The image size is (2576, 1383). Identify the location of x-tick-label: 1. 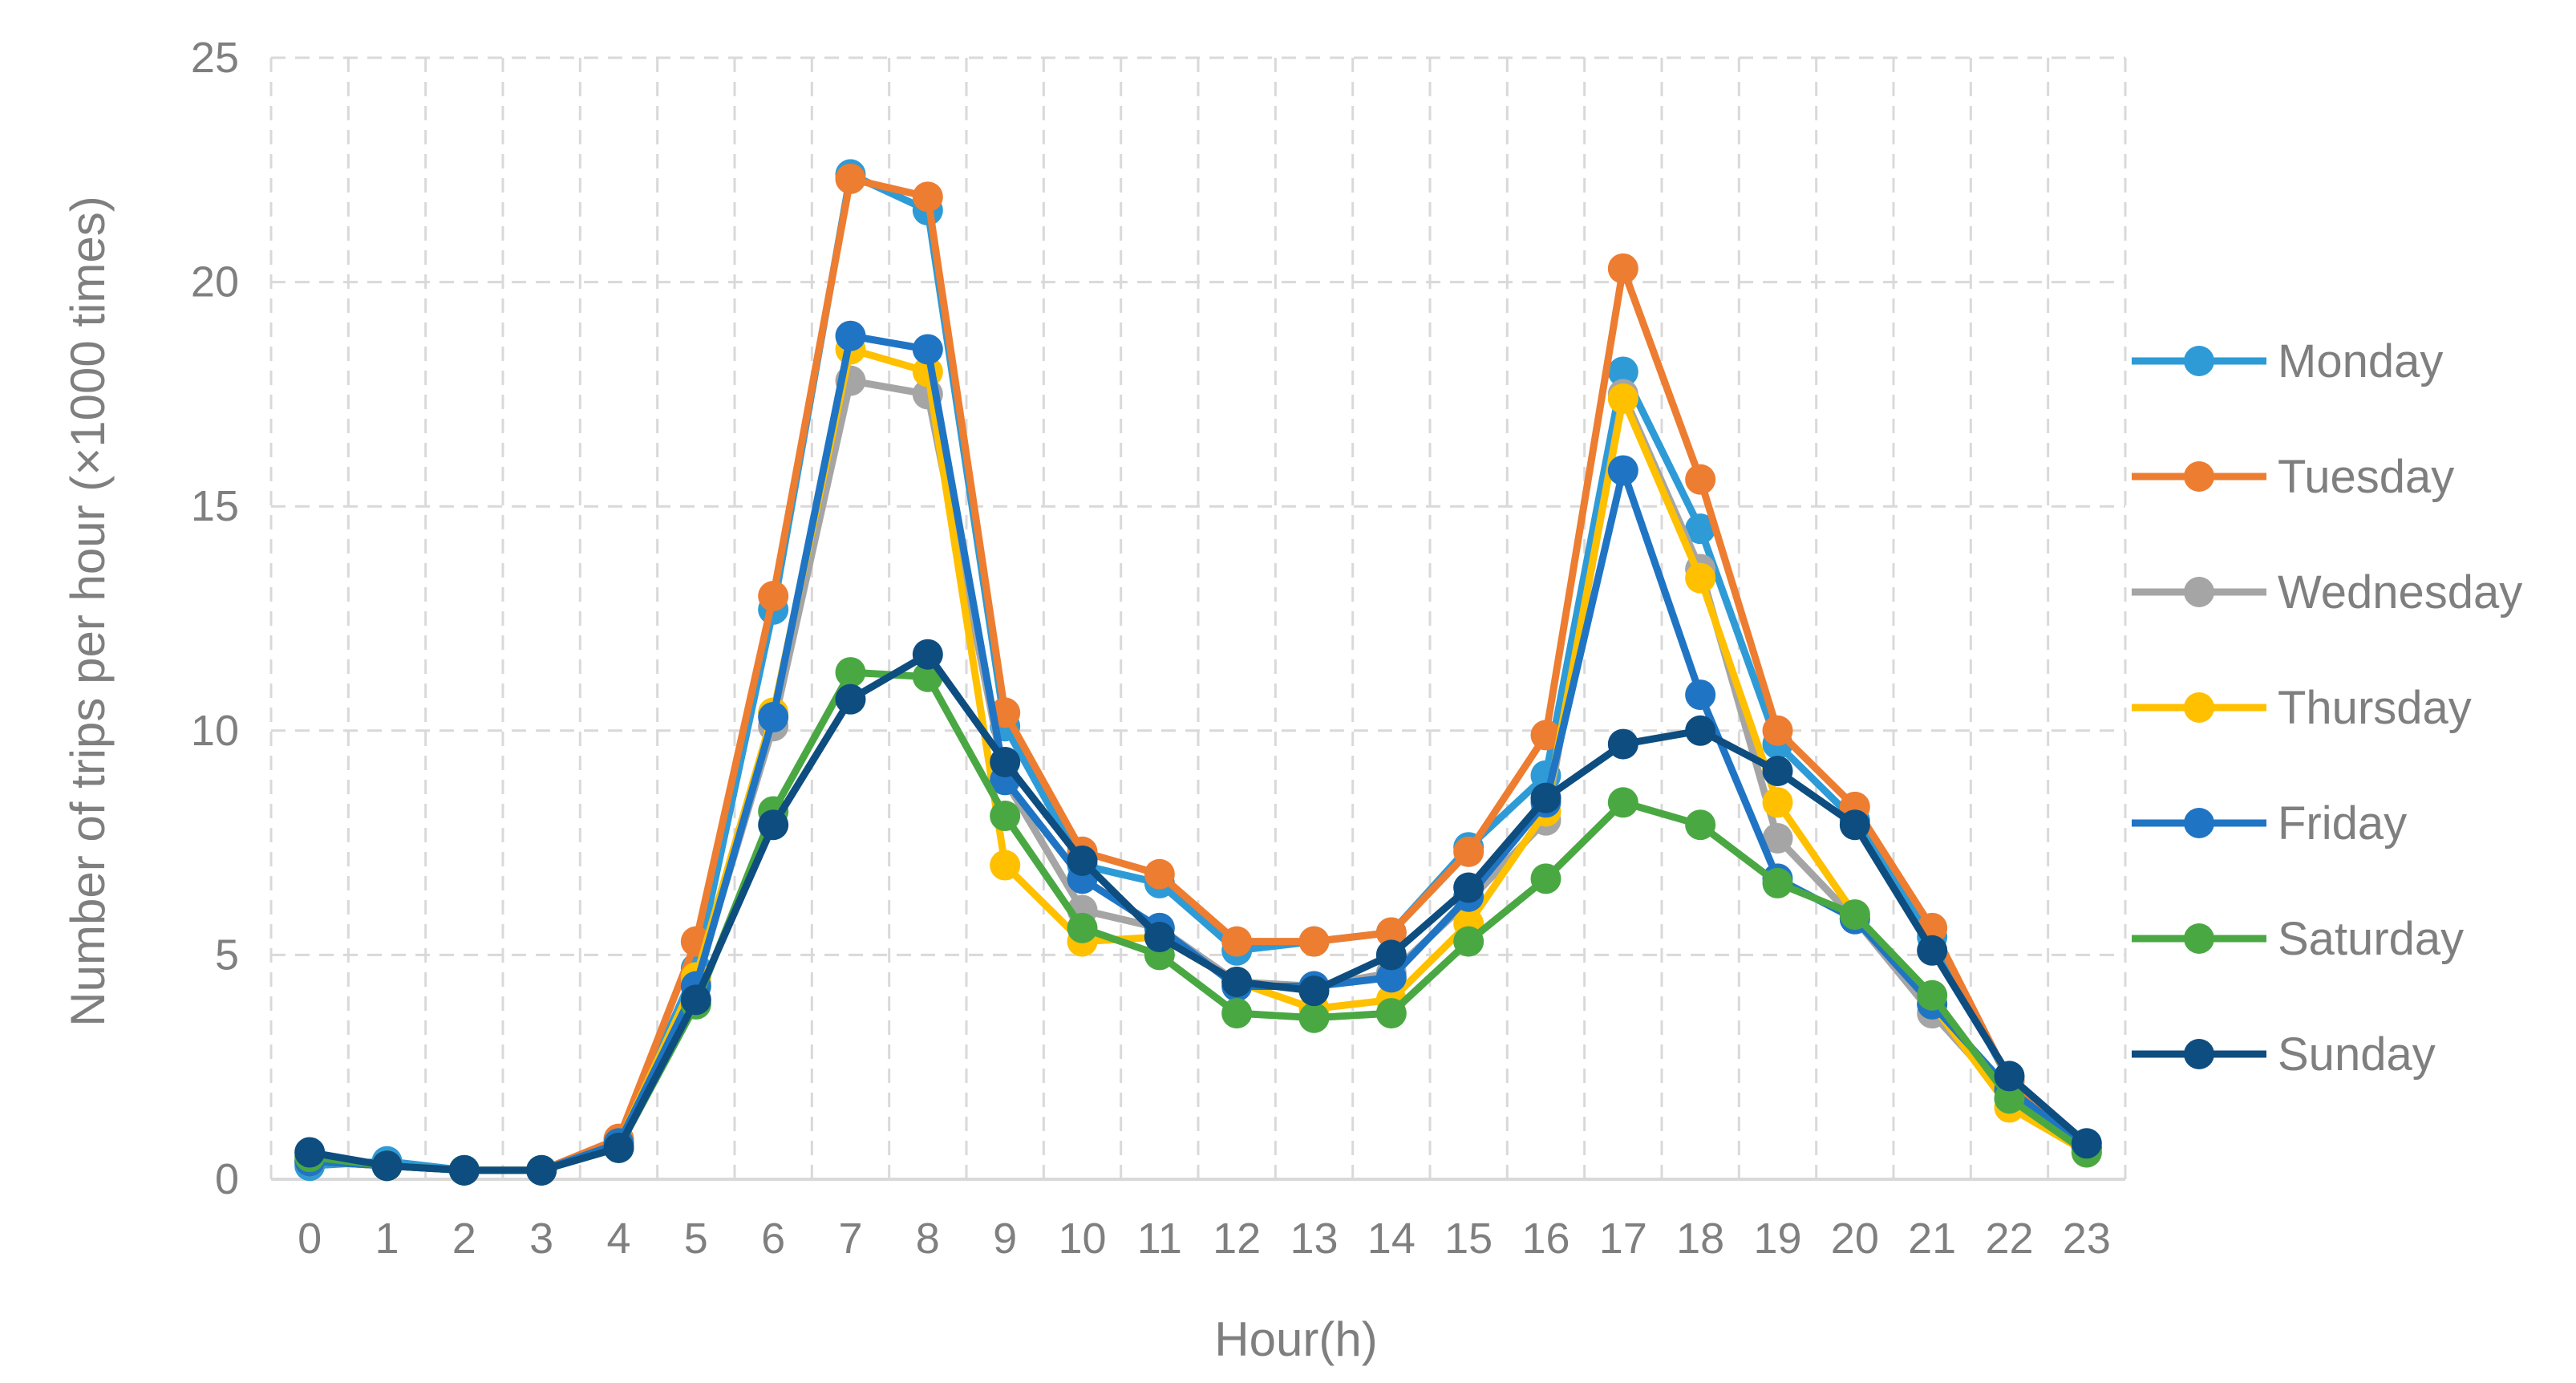
(387, 1239).